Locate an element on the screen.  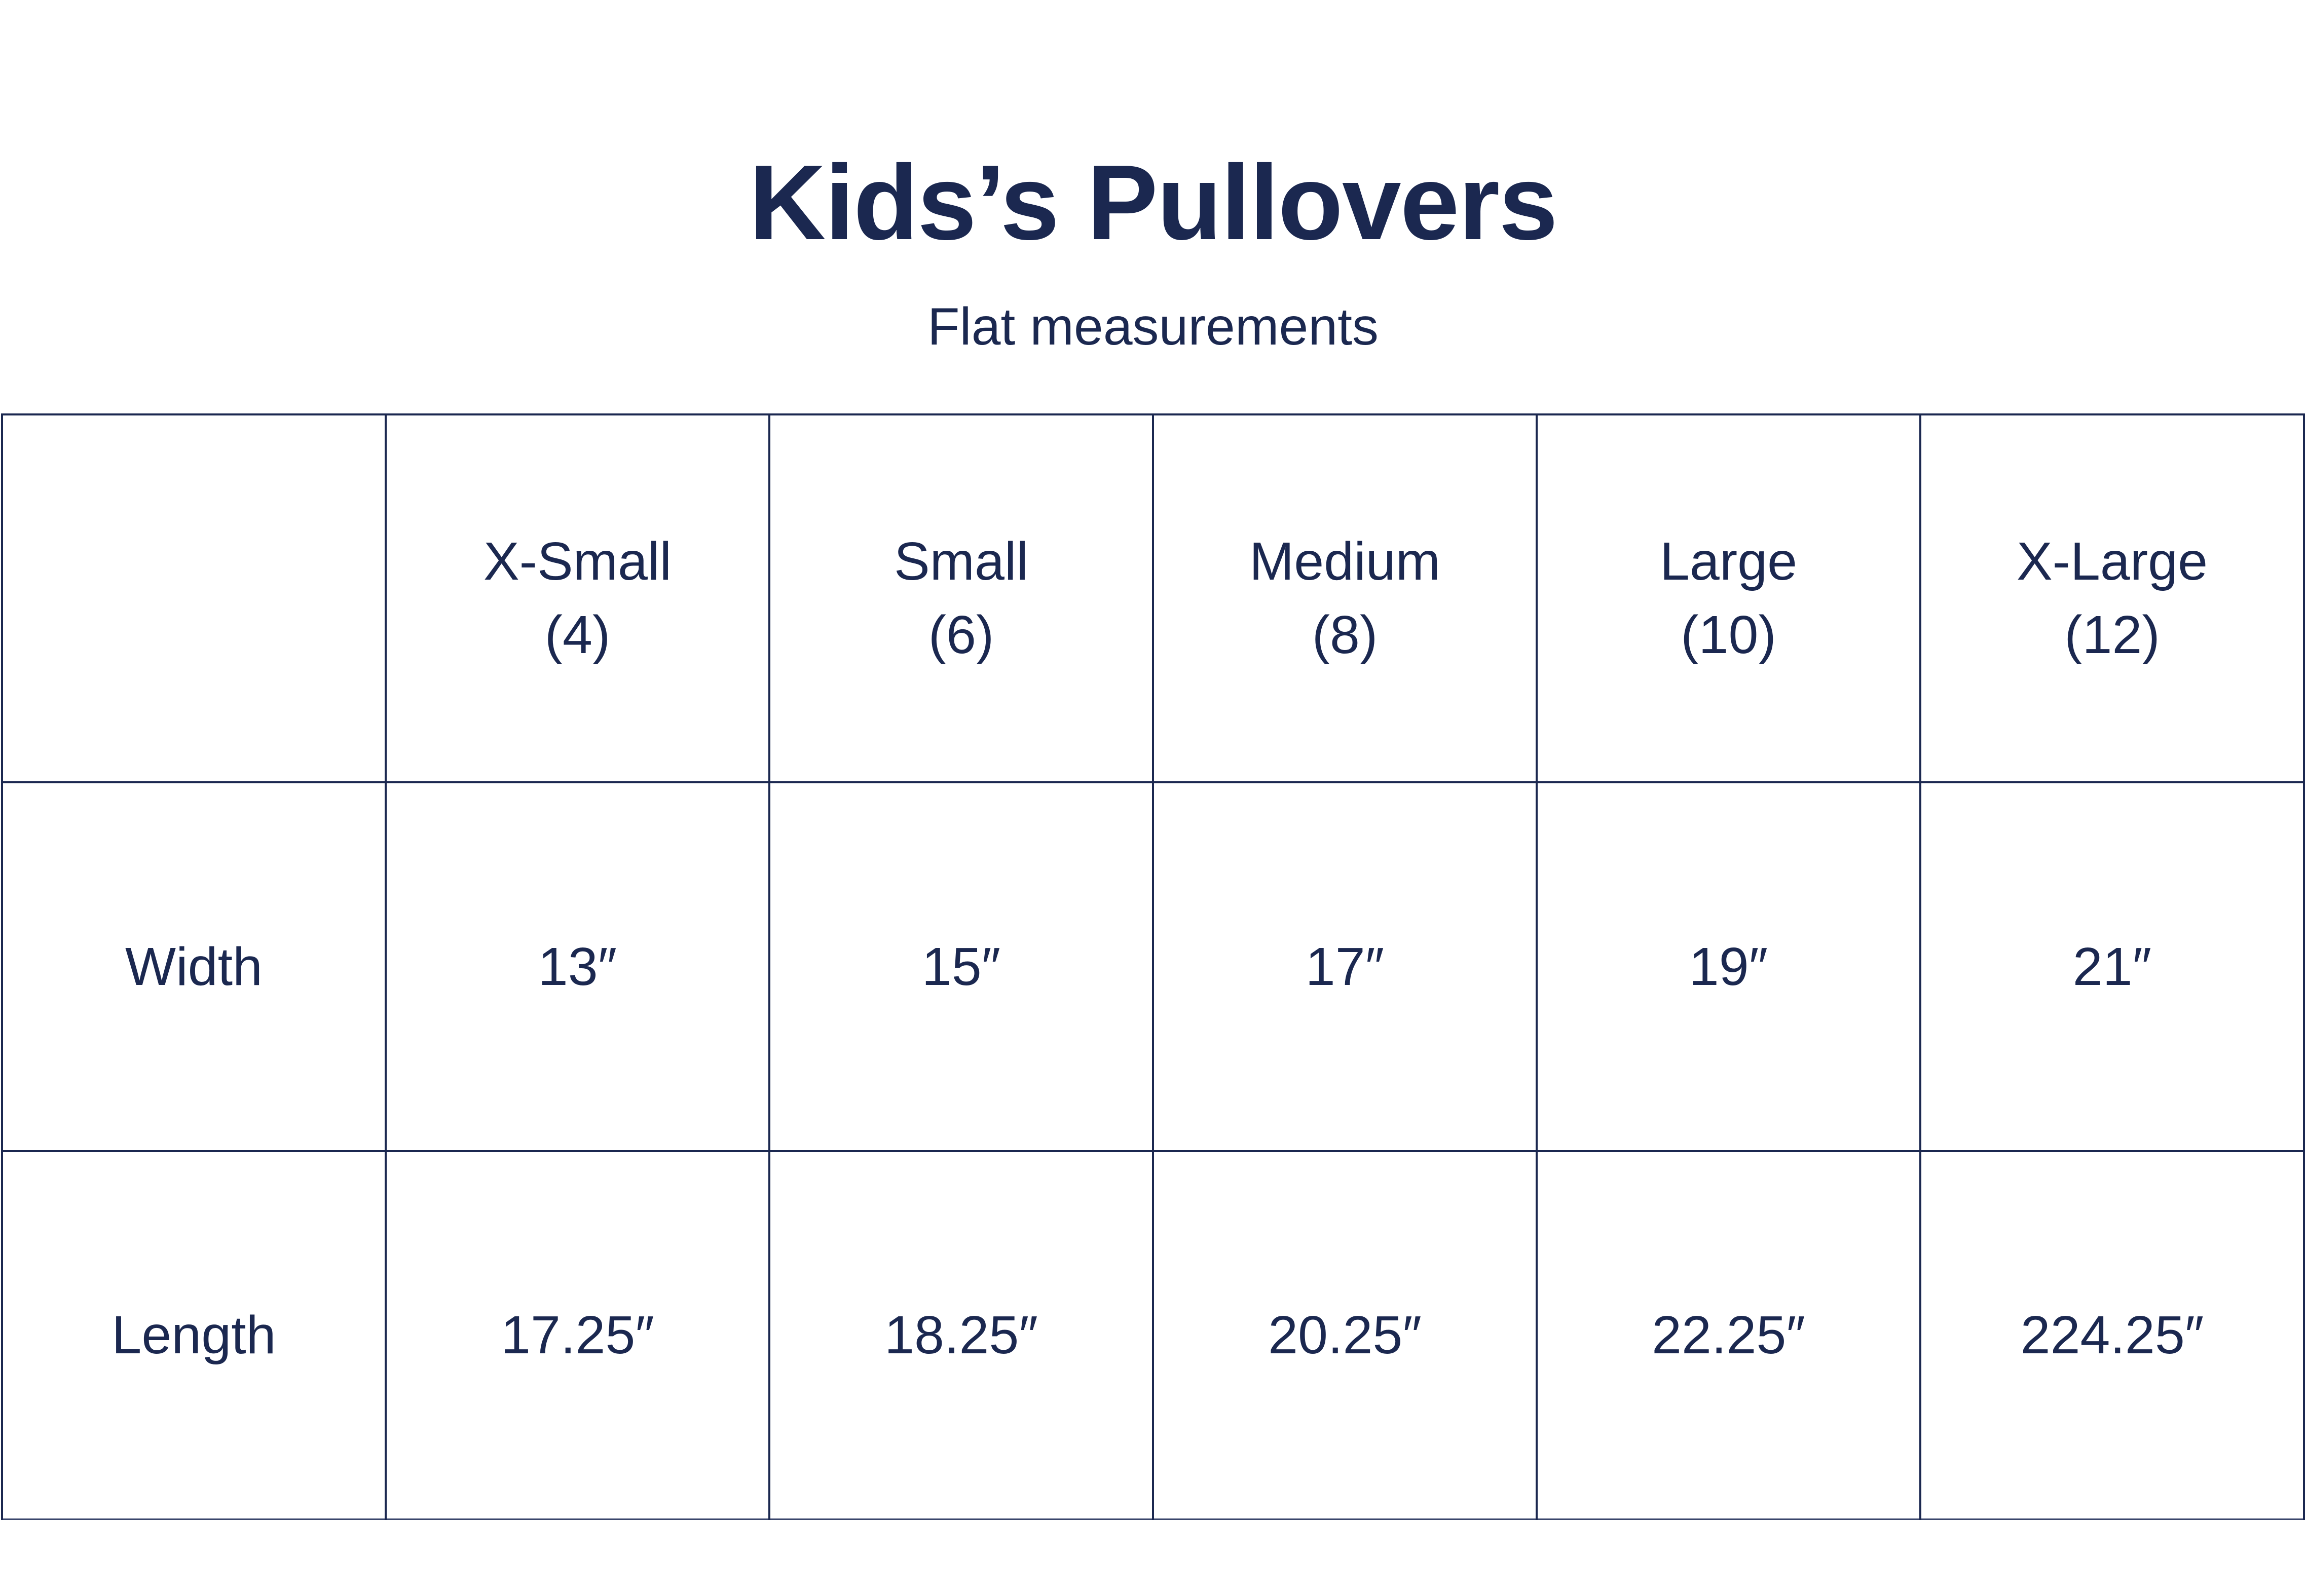
corner-cell is located at coordinates (194, 598).